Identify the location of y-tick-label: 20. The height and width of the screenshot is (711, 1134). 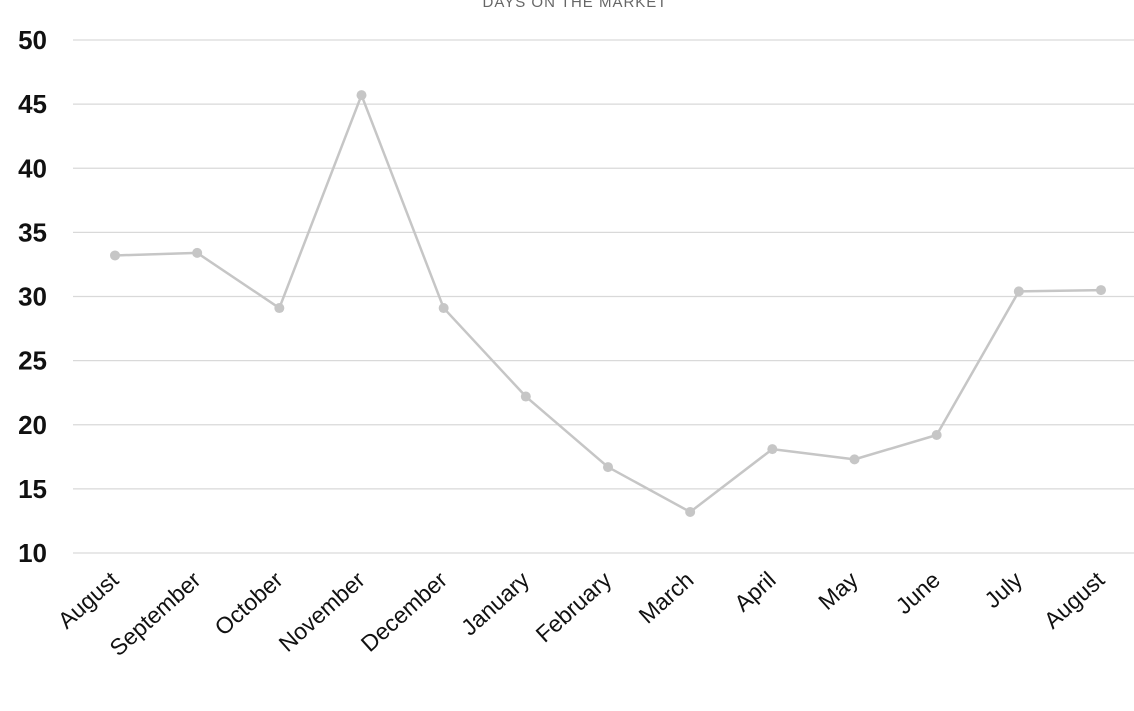
(32, 425).